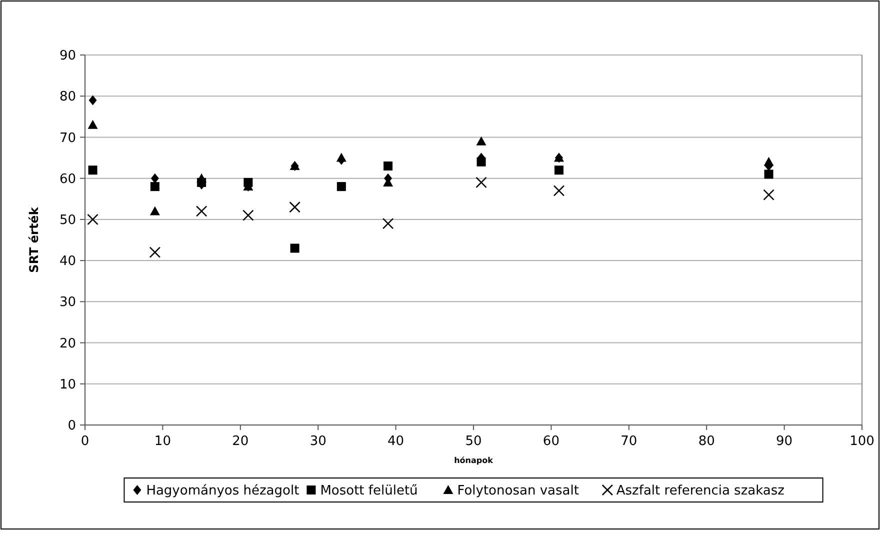  What do you see at coordinates (67, 138) in the screenshot?
I see `y-tick-label: 70` at bounding box center [67, 138].